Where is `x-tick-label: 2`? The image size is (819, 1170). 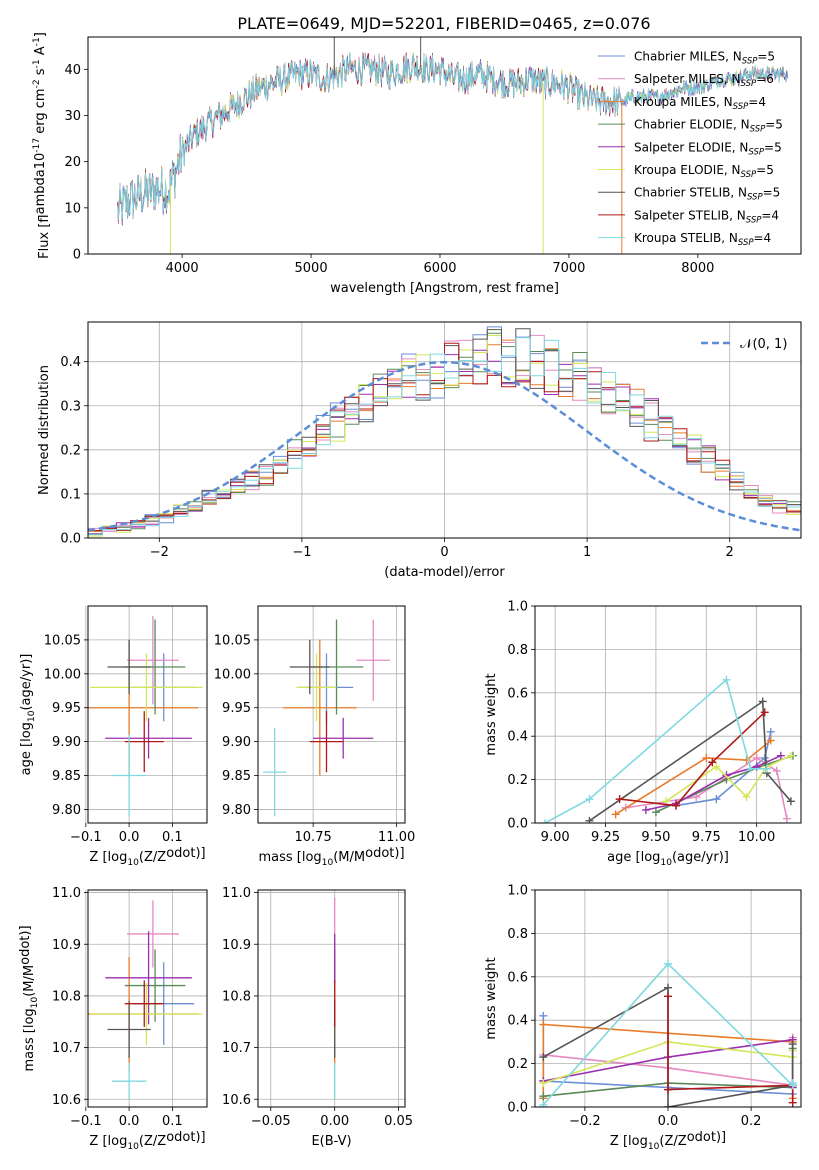 x-tick-label: 2 is located at coordinates (730, 552).